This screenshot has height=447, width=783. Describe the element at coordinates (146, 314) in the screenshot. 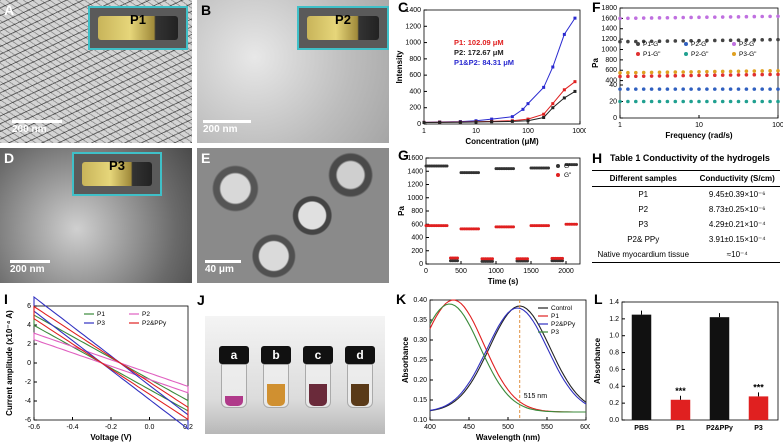

I see `legend-label: P2` at that location.